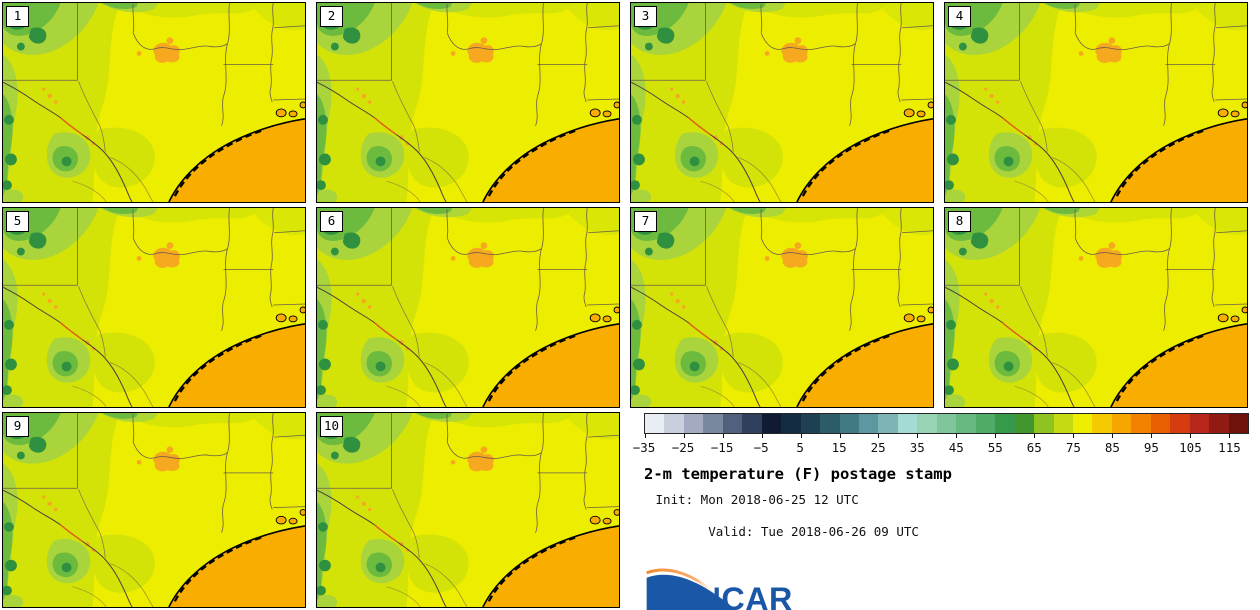  Describe the element at coordinates (1112, 447) in the screenshot. I see `colorbar-tick-label: 85` at that location.